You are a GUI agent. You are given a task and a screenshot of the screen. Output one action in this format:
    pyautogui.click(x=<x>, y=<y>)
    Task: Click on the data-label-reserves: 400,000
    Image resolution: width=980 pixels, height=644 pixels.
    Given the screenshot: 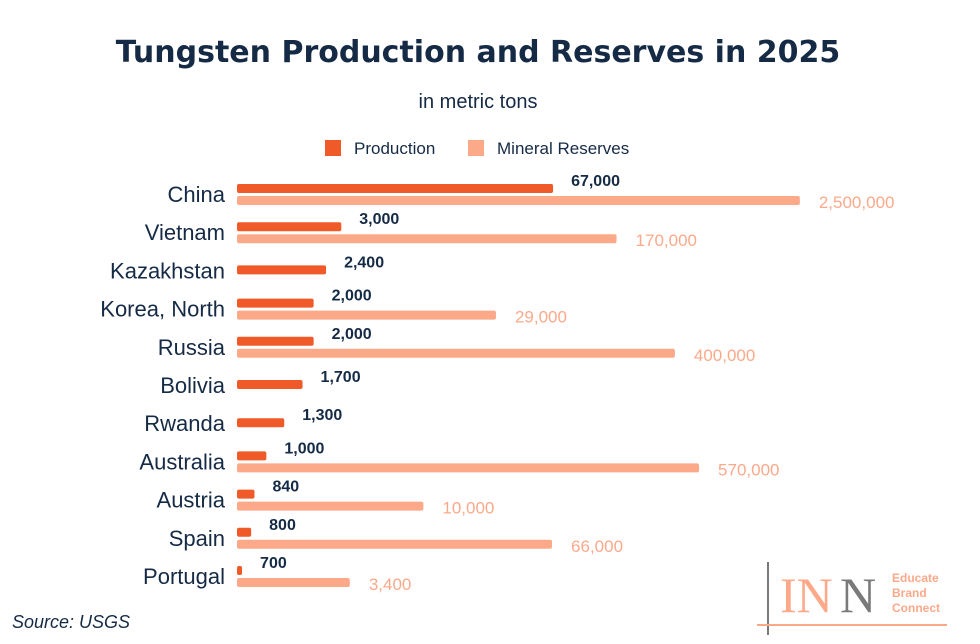 What is the action you would take?
    pyautogui.click(x=724, y=355)
    